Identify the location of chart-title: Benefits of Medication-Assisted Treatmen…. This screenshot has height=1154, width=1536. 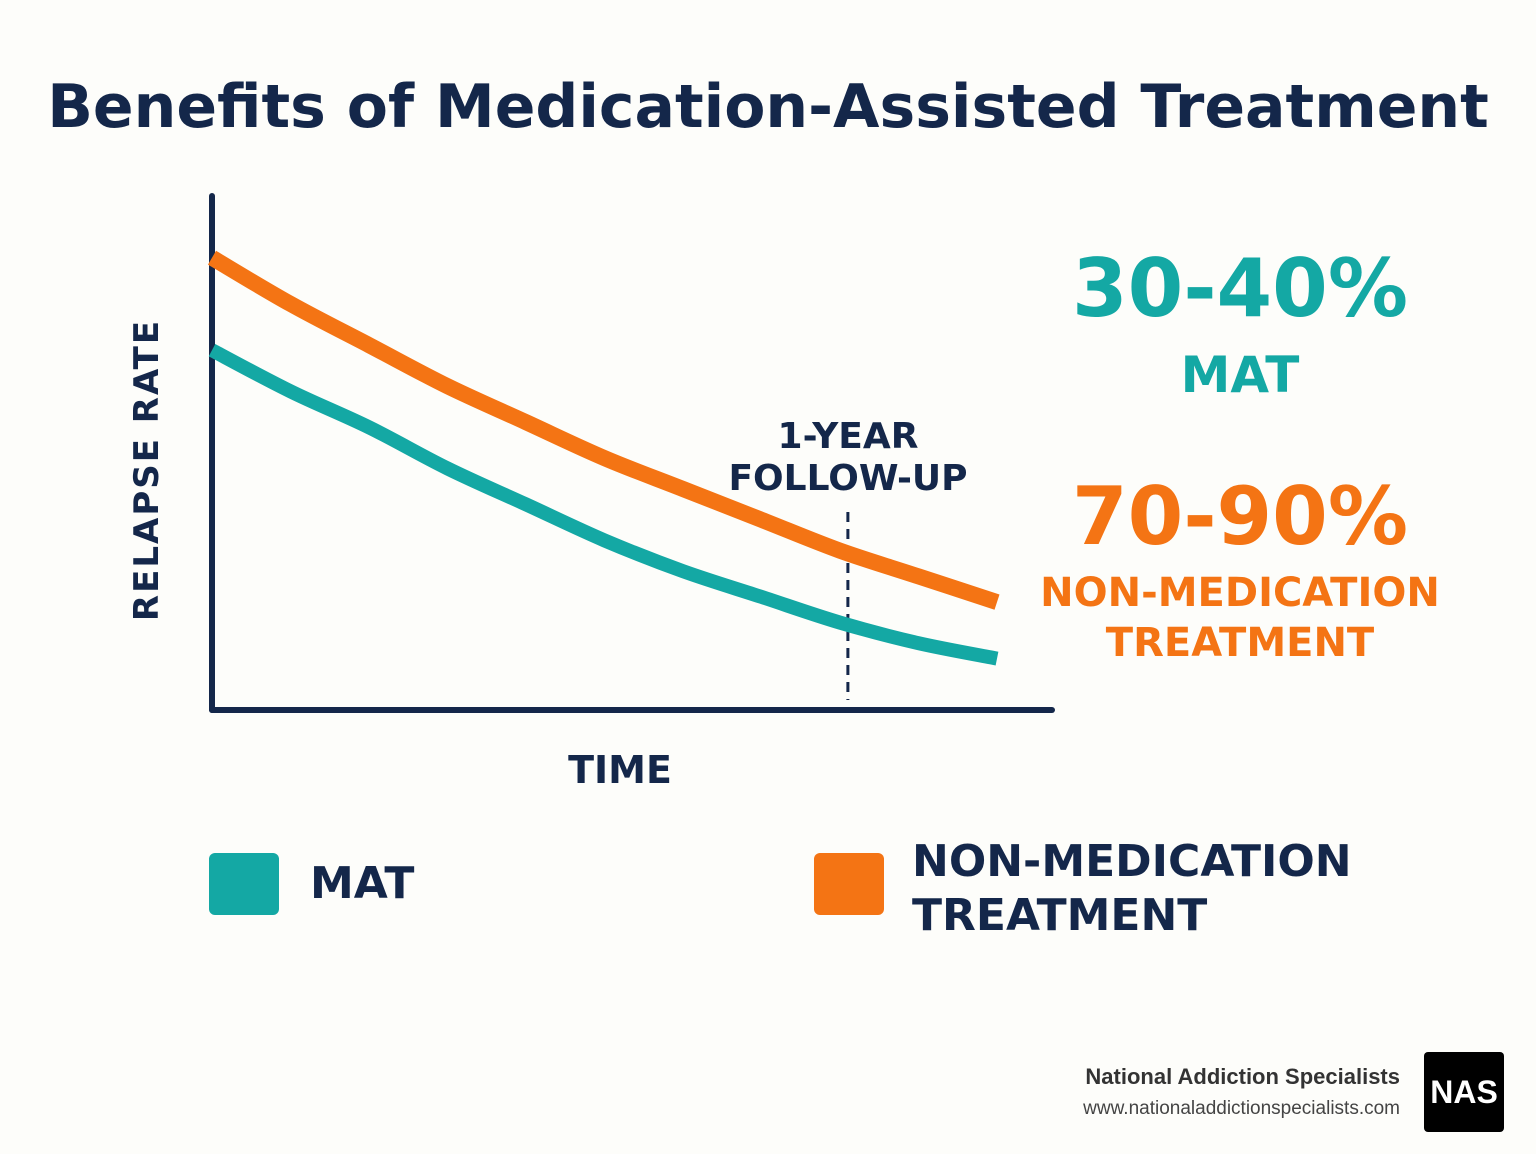
(768, 107).